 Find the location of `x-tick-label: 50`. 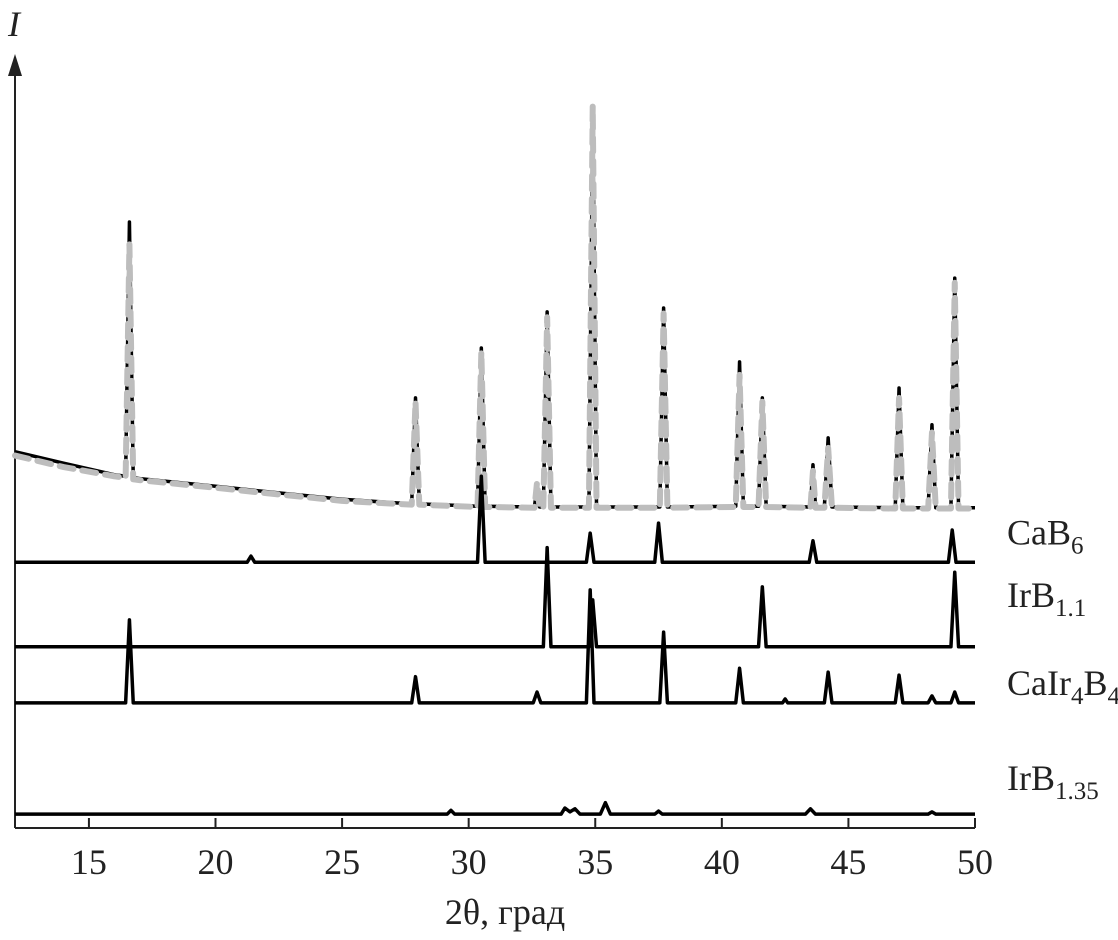

x-tick-label: 50 is located at coordinates (975, 862).